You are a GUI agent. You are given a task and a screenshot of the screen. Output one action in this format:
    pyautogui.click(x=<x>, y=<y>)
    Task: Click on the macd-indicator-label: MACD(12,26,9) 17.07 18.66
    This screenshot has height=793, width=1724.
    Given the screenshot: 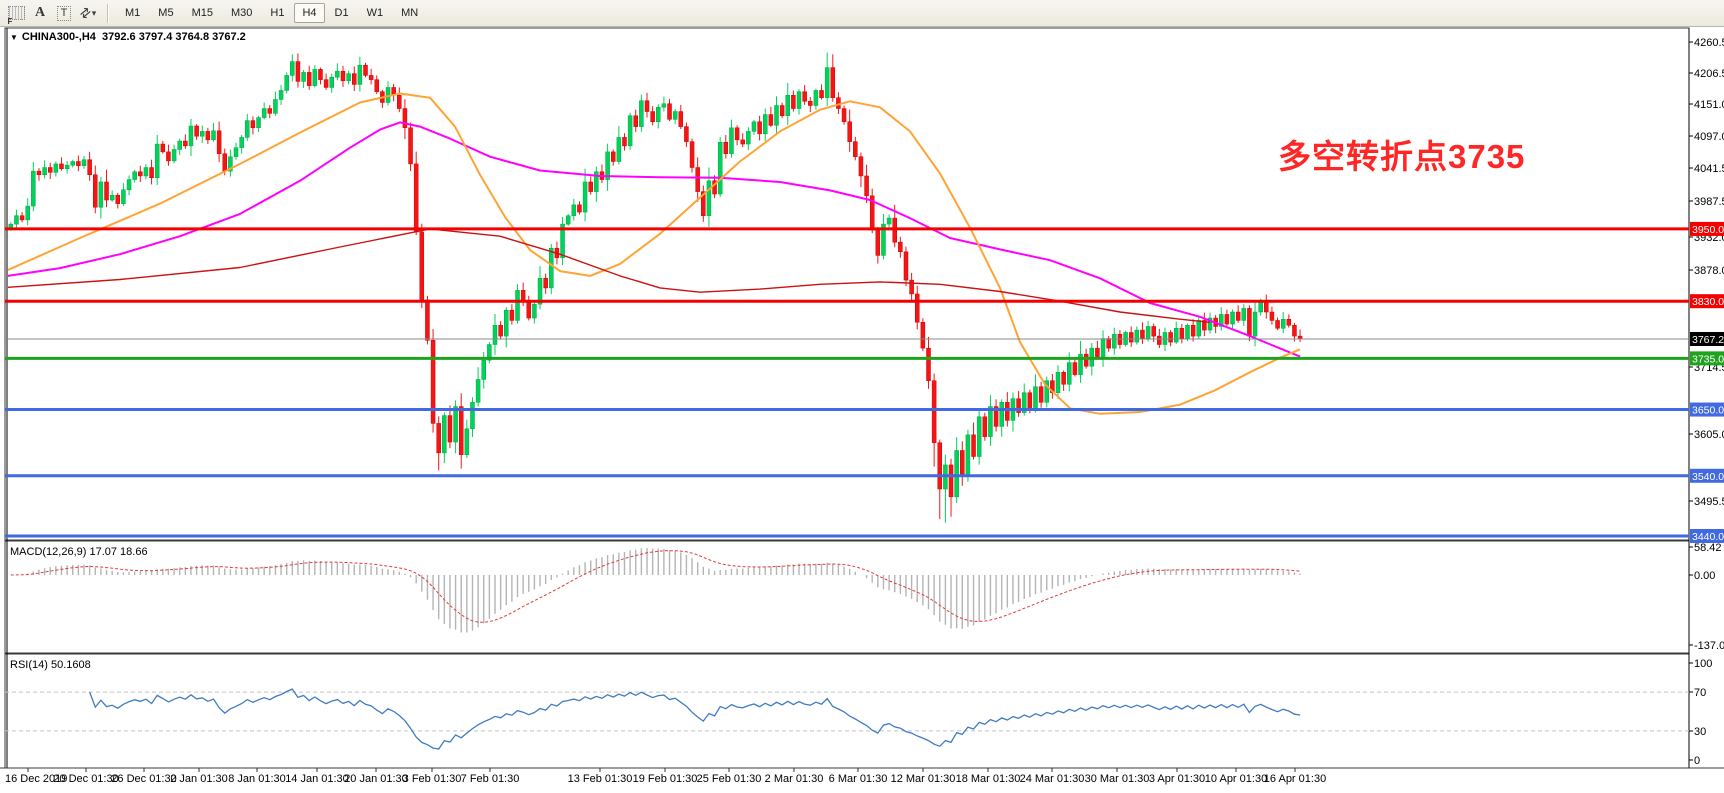 What is the action you would take?
    pyautogui.click(x=79, y=552)
    